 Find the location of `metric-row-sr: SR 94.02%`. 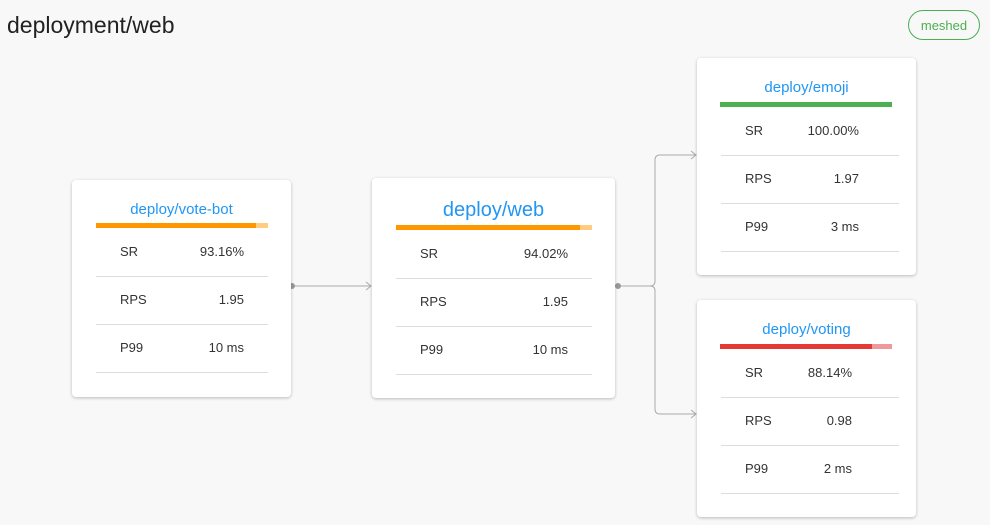

metric-row-sr: SR 94.02% is located at coordinates (494, 254).